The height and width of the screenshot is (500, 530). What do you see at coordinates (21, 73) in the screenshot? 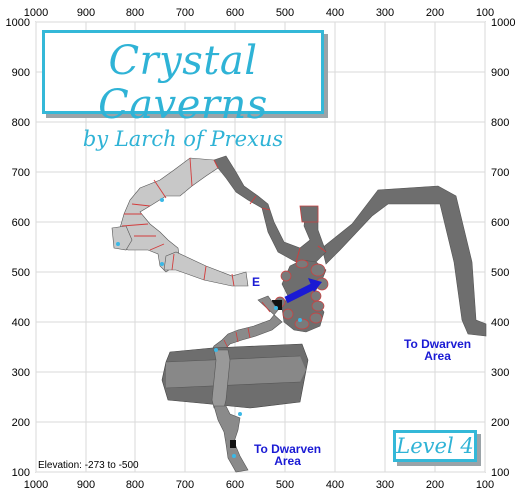
I see `tick-left-900: 900` at bounding box center [21, 73].